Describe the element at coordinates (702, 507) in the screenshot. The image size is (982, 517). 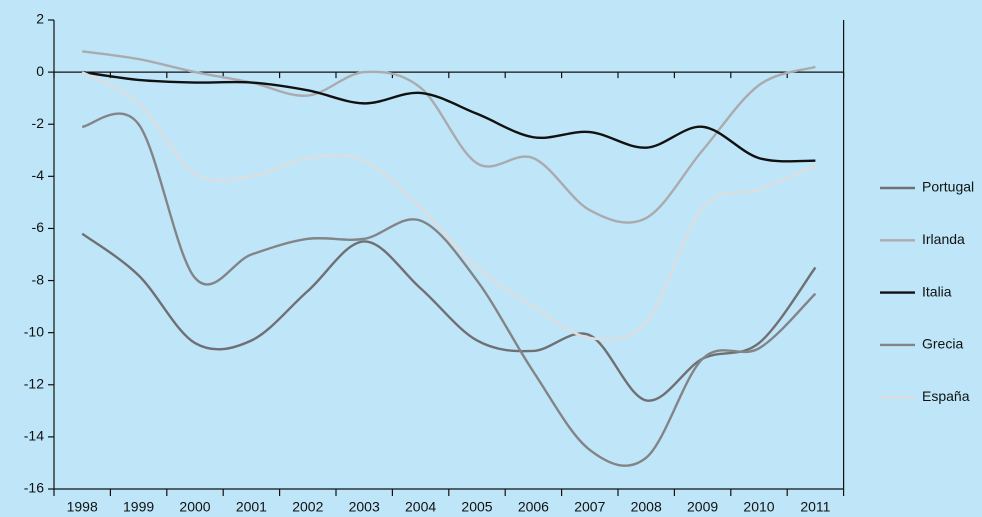
I see `x-tick-label: 2009` at that location.